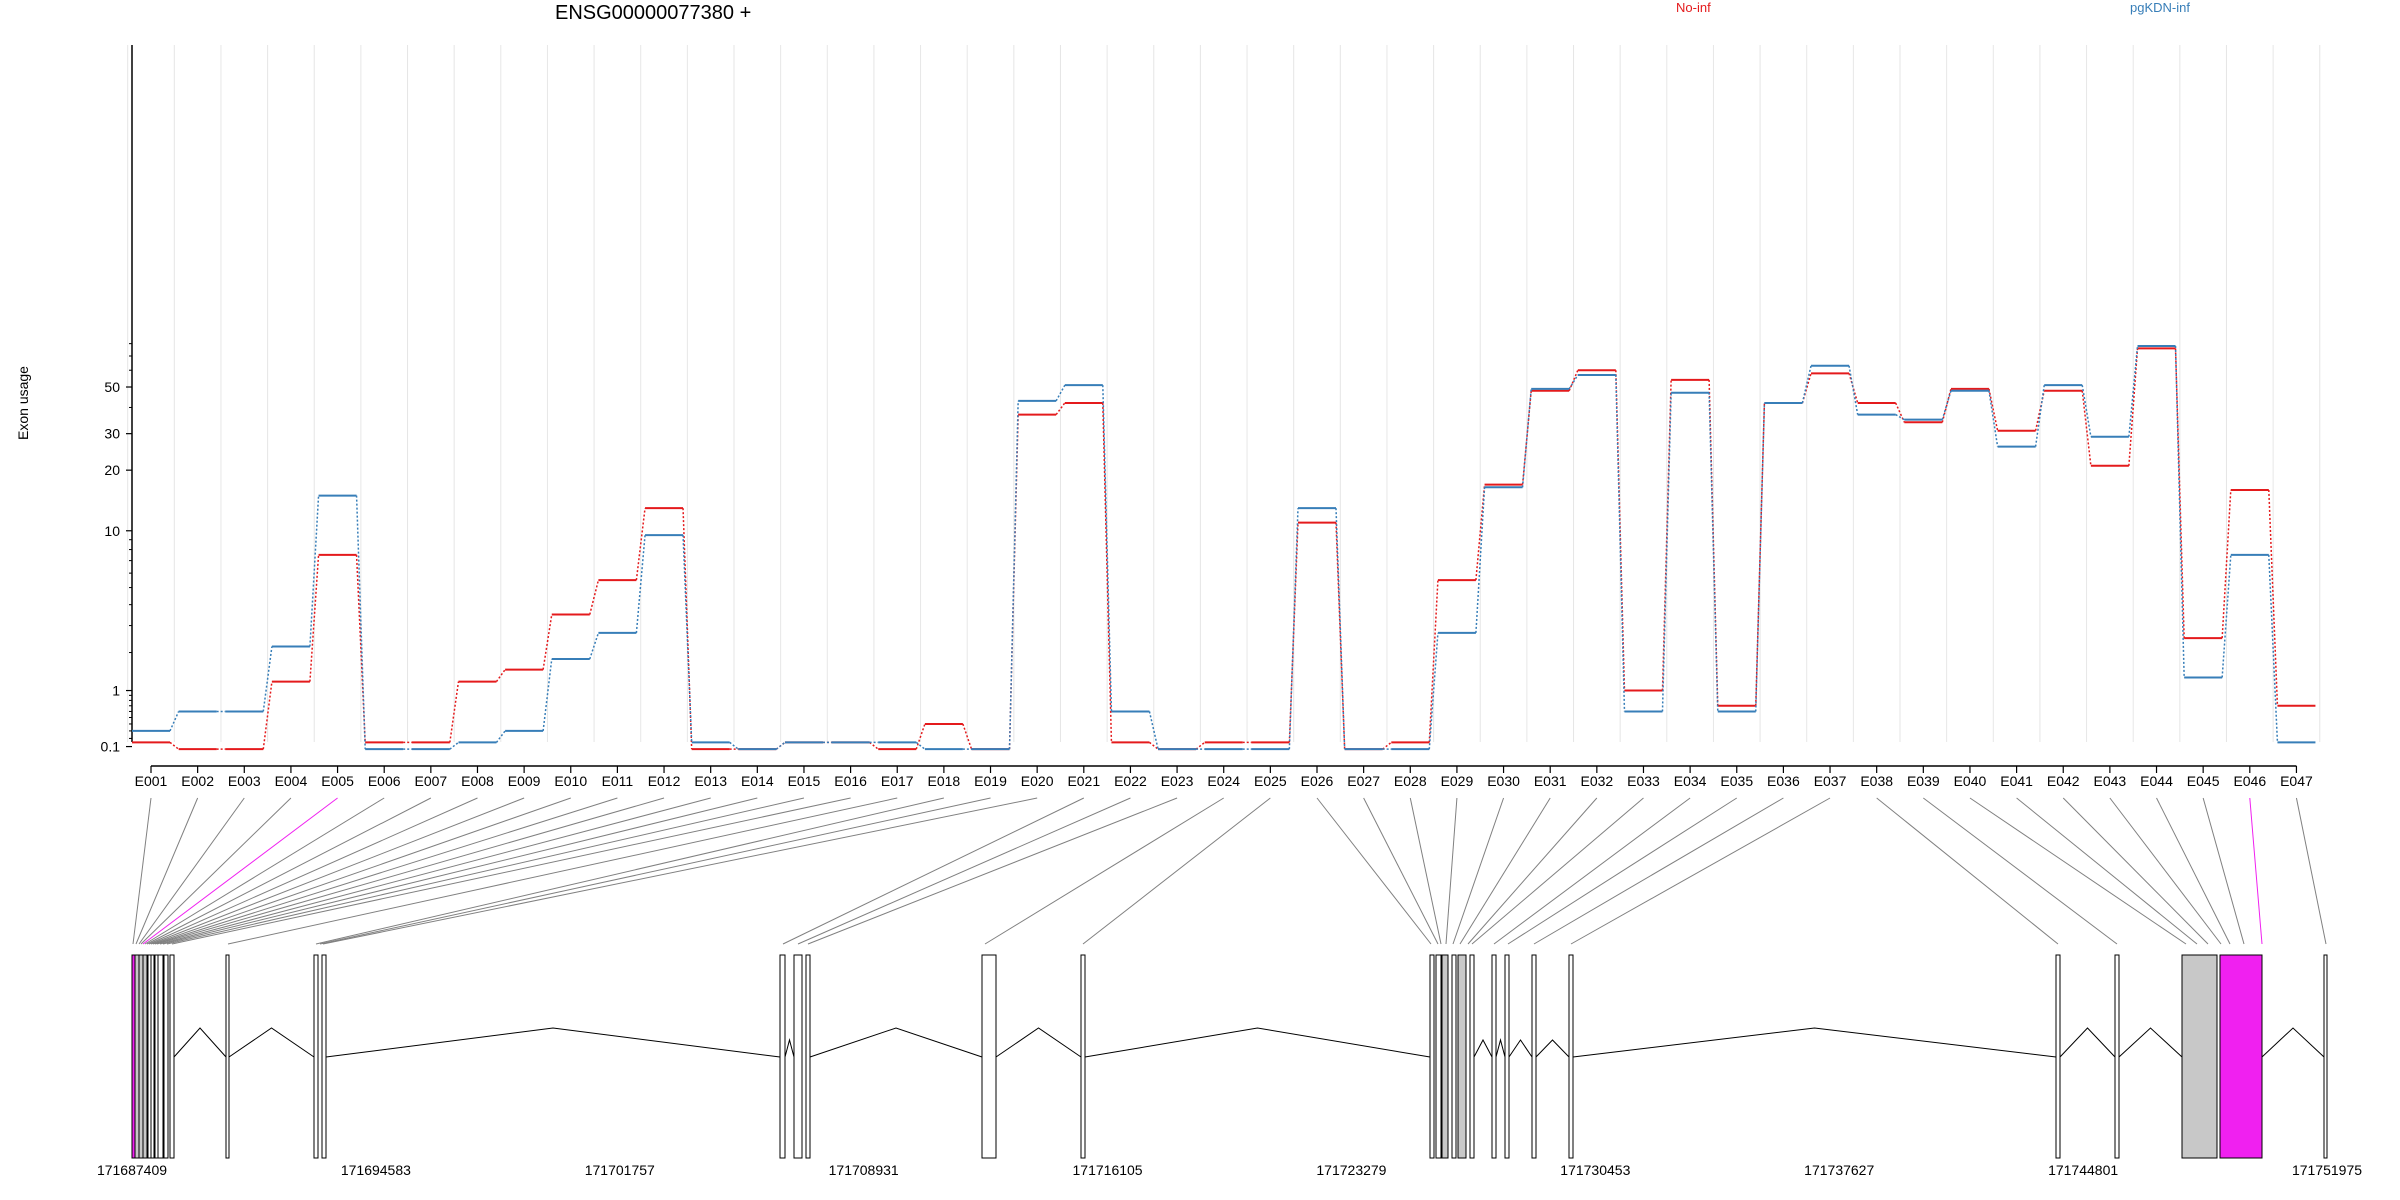 This screenshot has width=2400, height=1200. Describe the element at coordinates (757, 781) in the screenshot. I see `exon-label: E014` at that location.